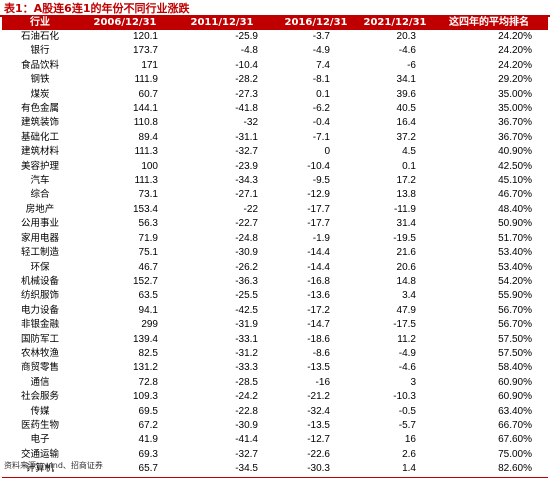  I want to click on column-header: 2021/12/31, so click(395, 23).